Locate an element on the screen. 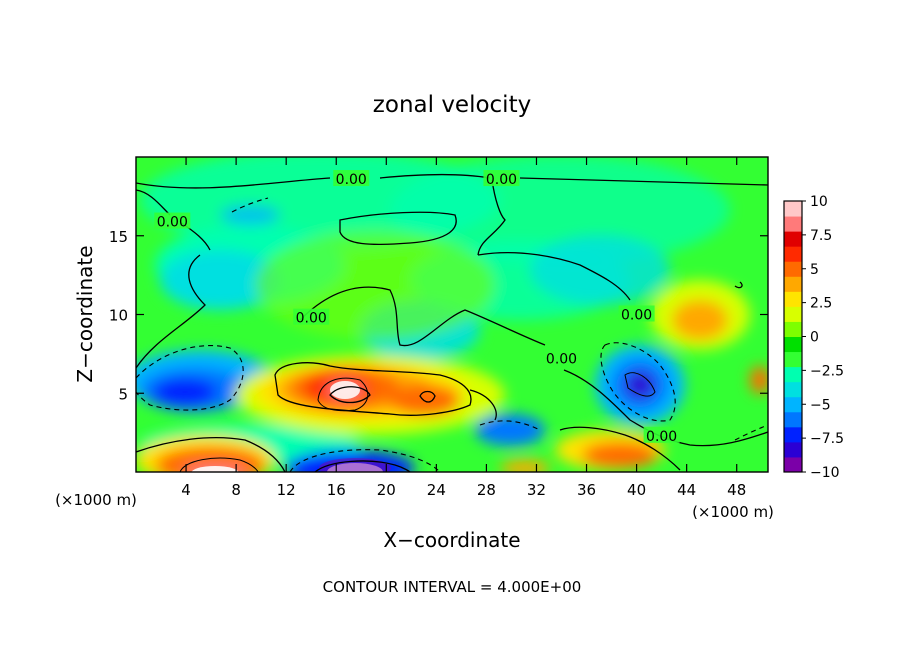  x-axis-label: X−coordinate is located at coordinates (451, 540).